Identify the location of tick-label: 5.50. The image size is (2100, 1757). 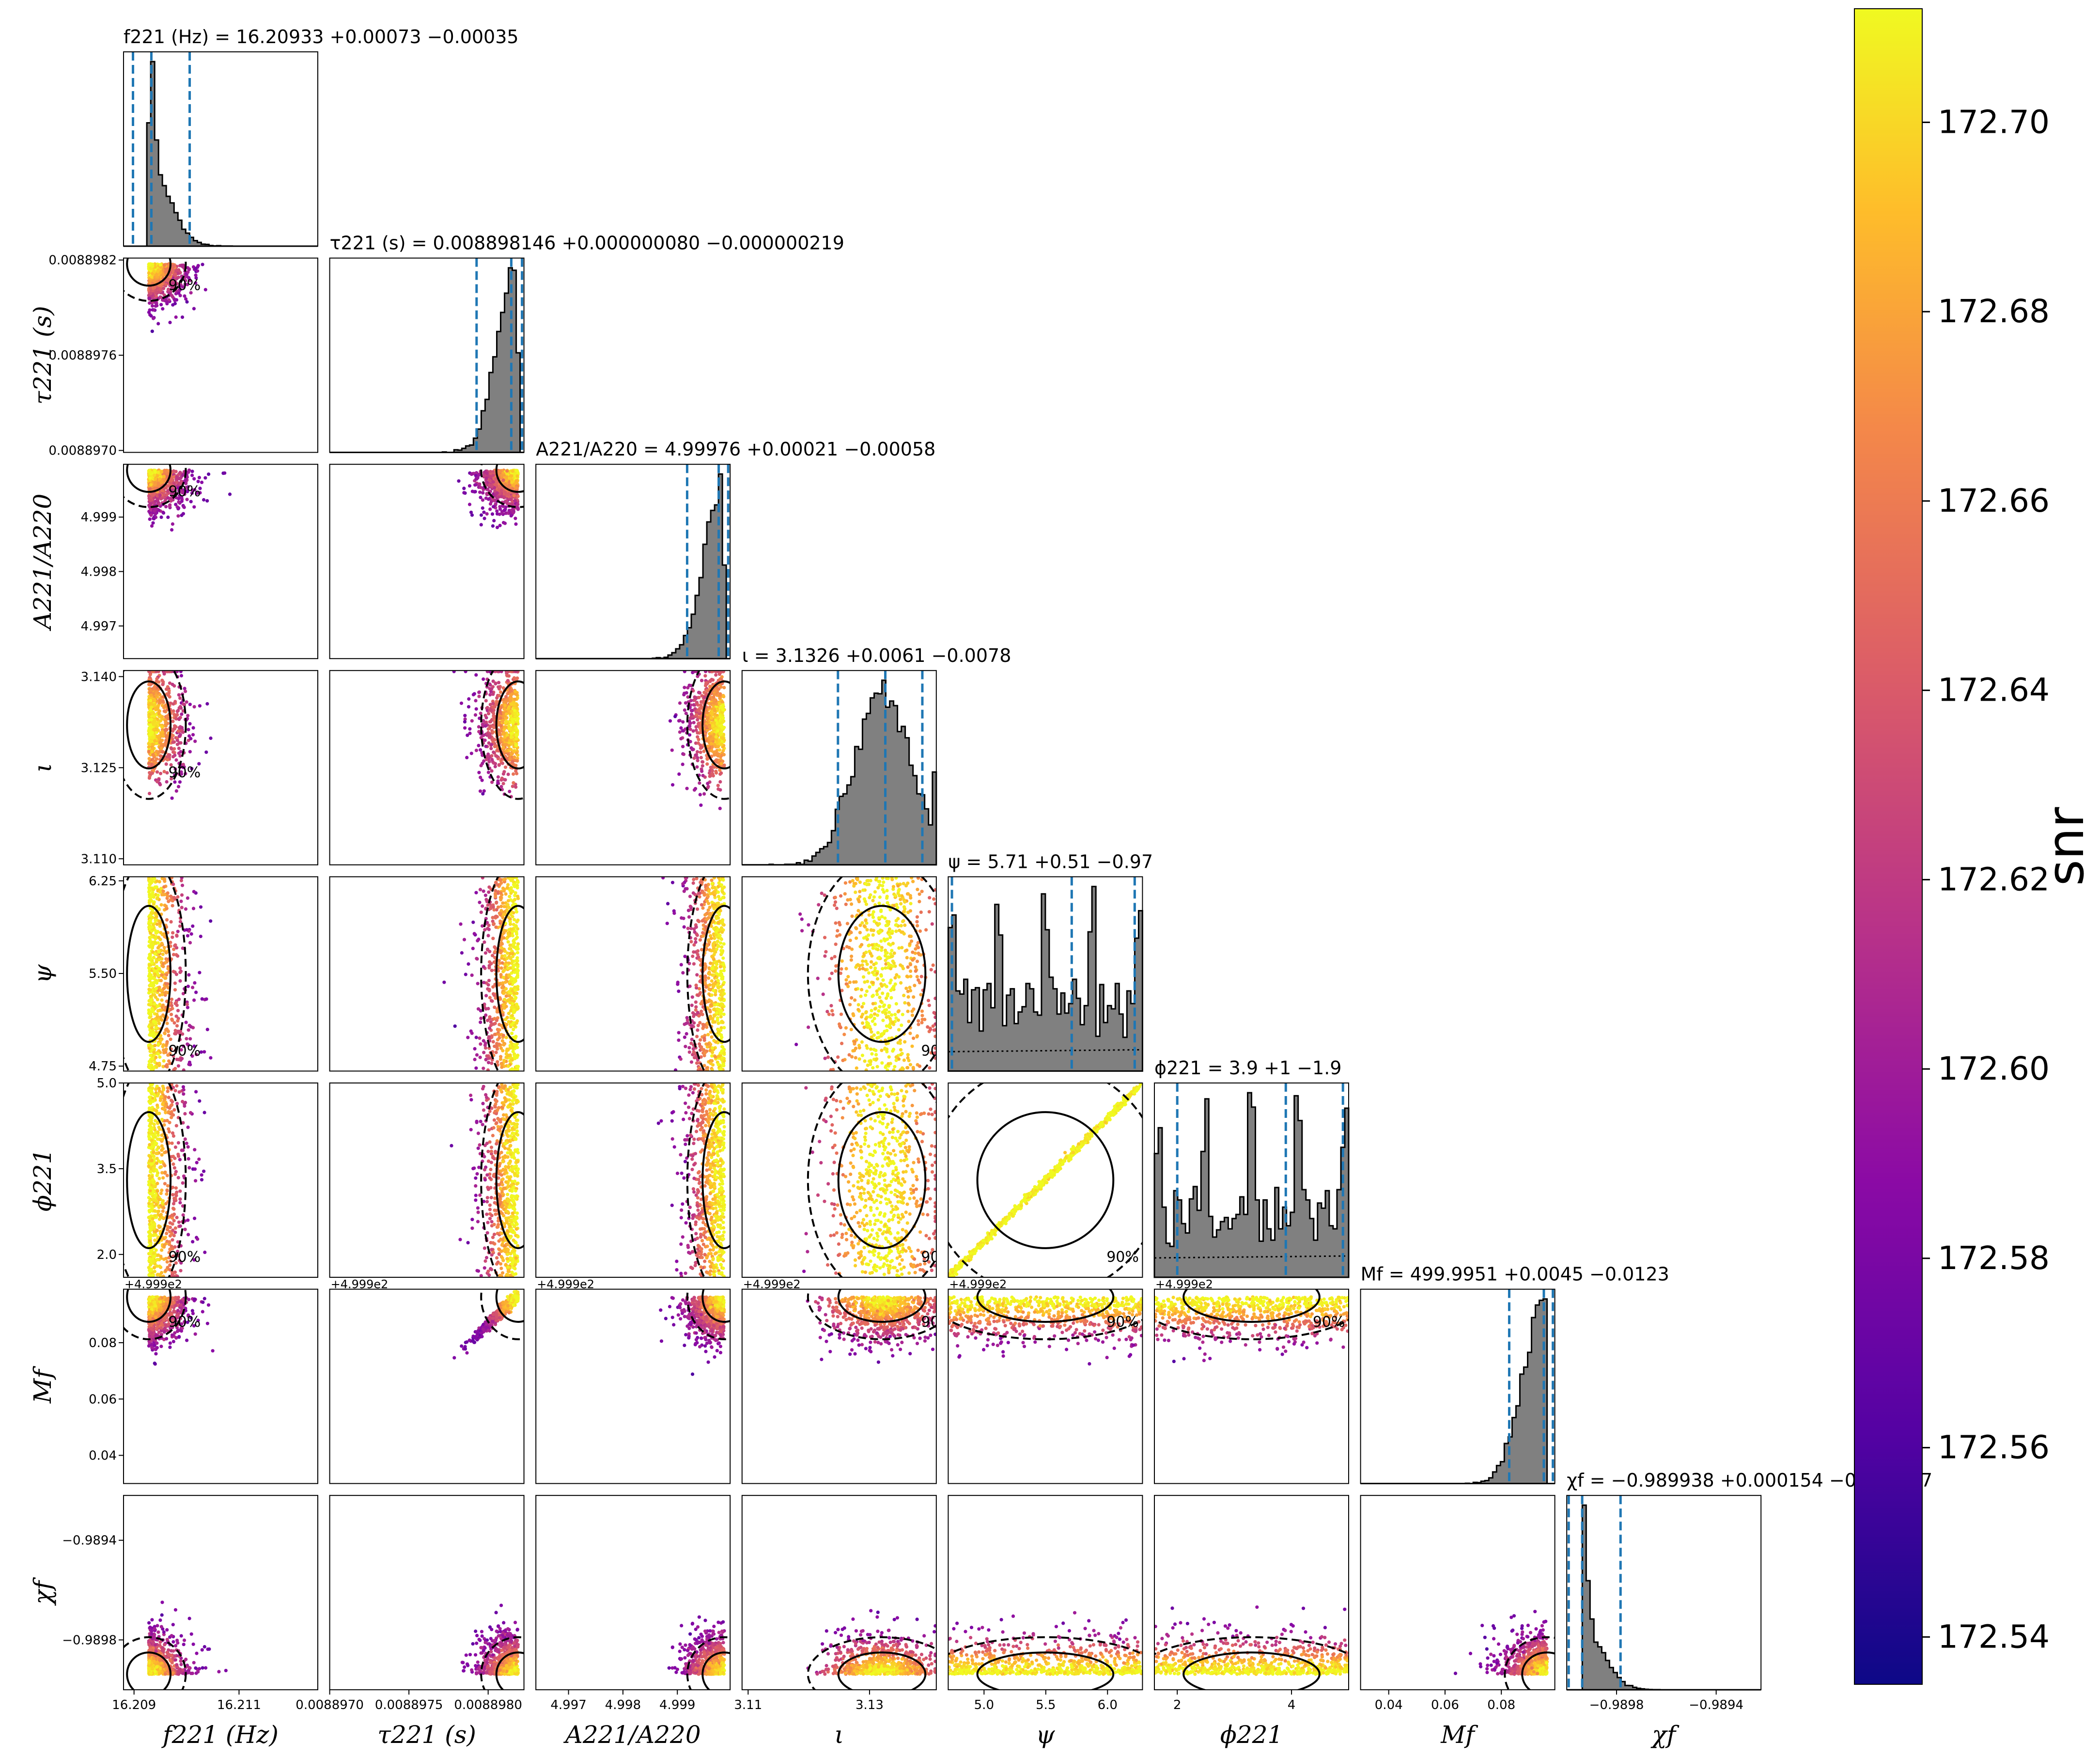
(103, 974).